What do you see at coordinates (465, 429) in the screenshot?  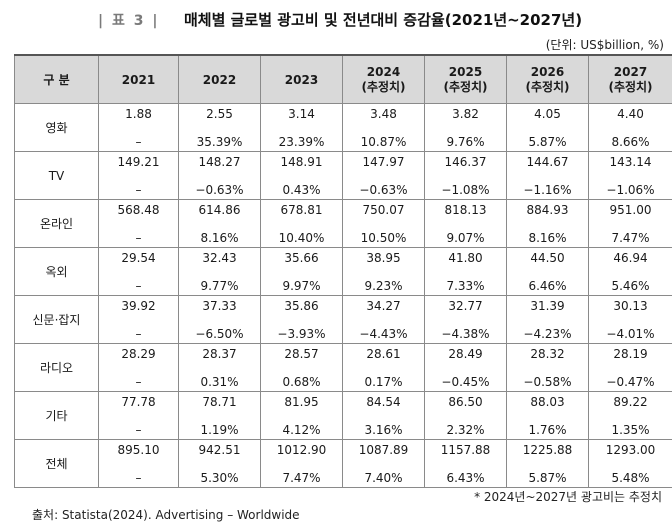 I see `growth-rate: 2.32%` at bounding box center [465, 429].